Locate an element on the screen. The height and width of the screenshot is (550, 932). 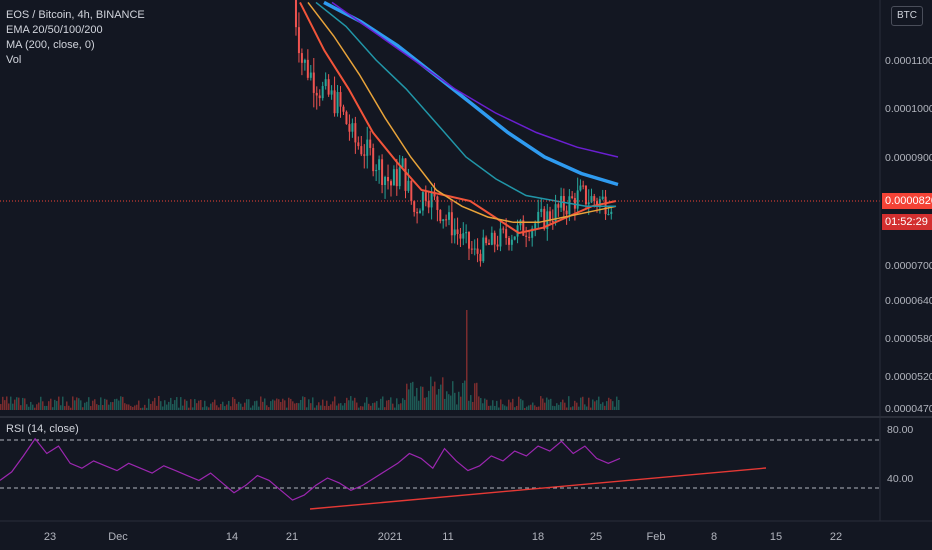
rsi-line is located at coordinates (310, 469).